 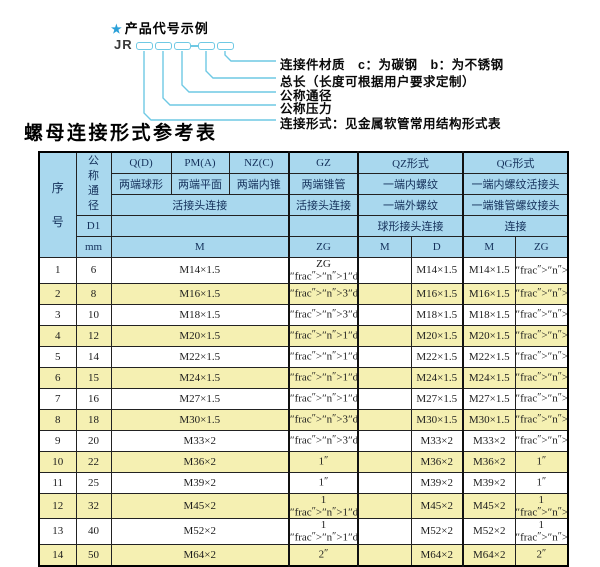 I want to click on header-qg-form: QG形式, so click(x=515, y=162).